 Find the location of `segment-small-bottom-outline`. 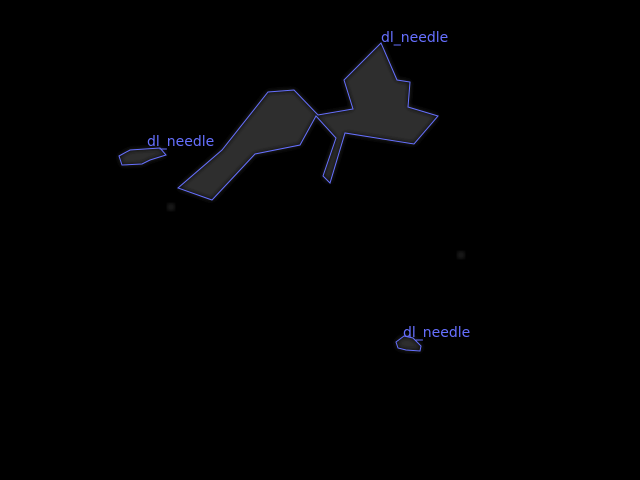

segment-small-bottom-outline is located at coordinates (408, 343).